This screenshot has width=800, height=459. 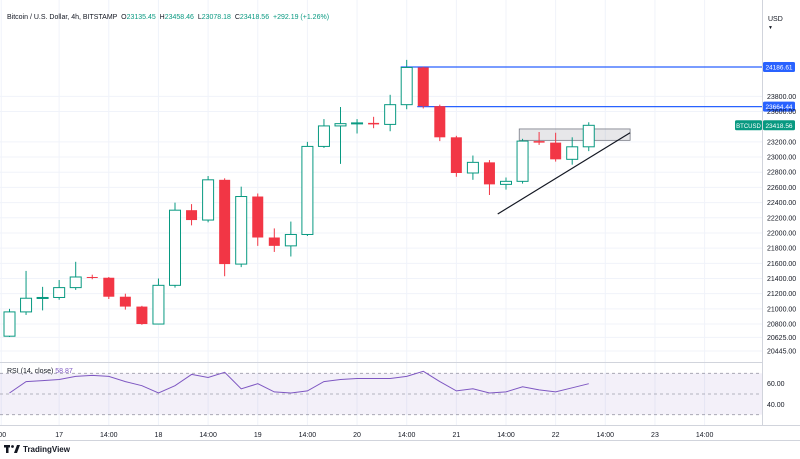 I want to click on x-tick-label: 23, so click(x=655, y=435).